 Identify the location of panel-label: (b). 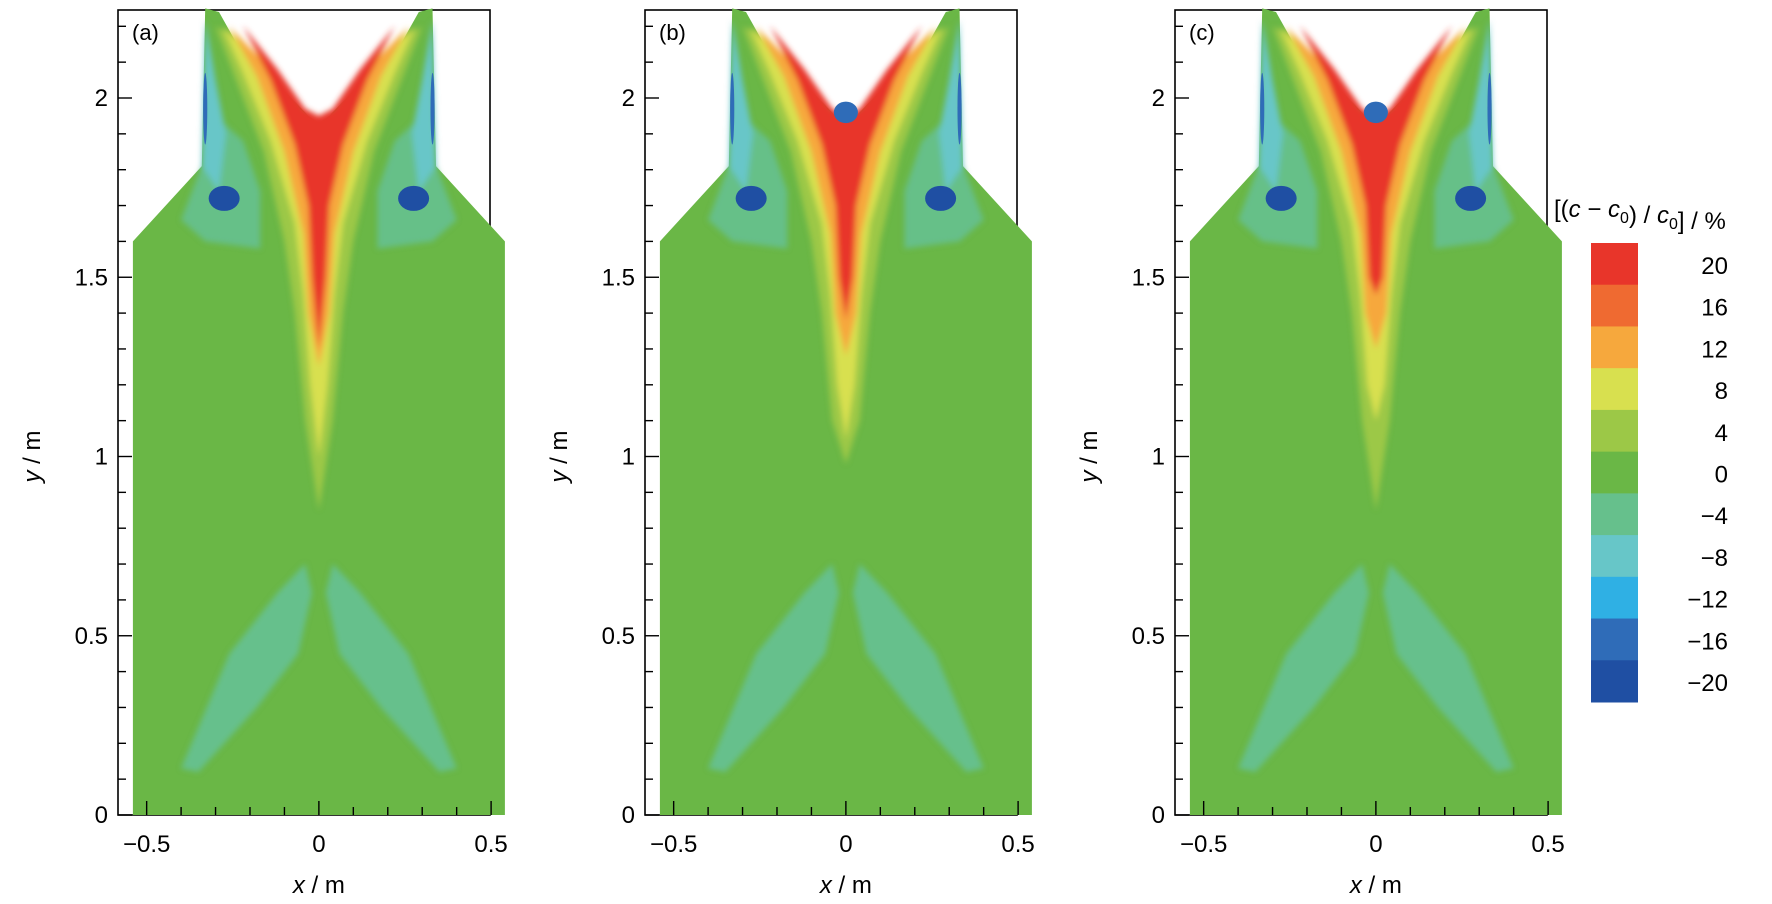
(672, 32).